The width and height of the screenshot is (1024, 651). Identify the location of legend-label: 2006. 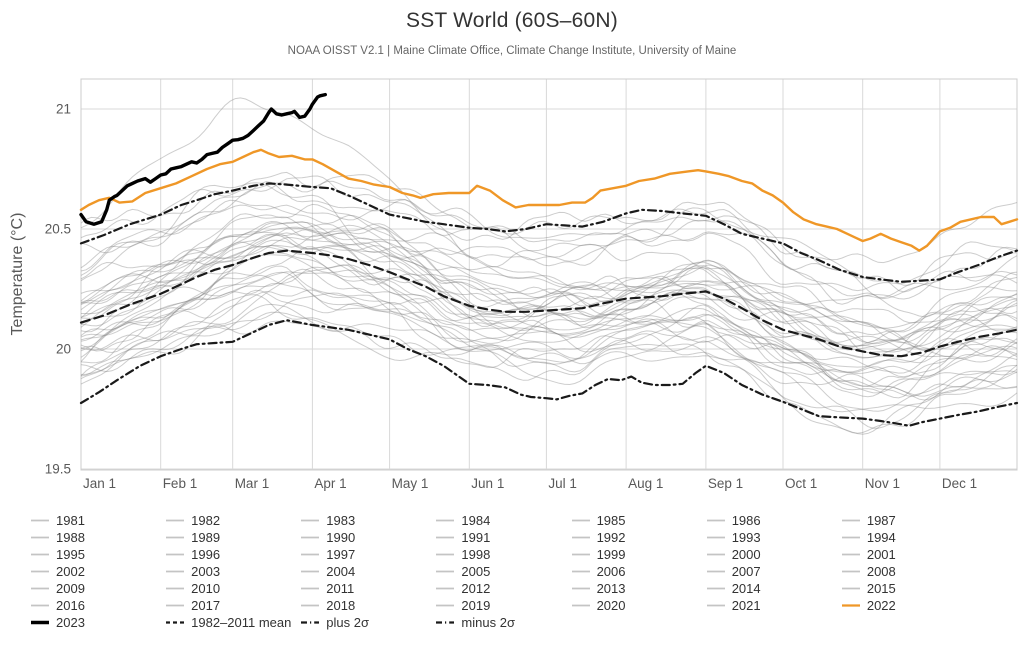
(611, 571).